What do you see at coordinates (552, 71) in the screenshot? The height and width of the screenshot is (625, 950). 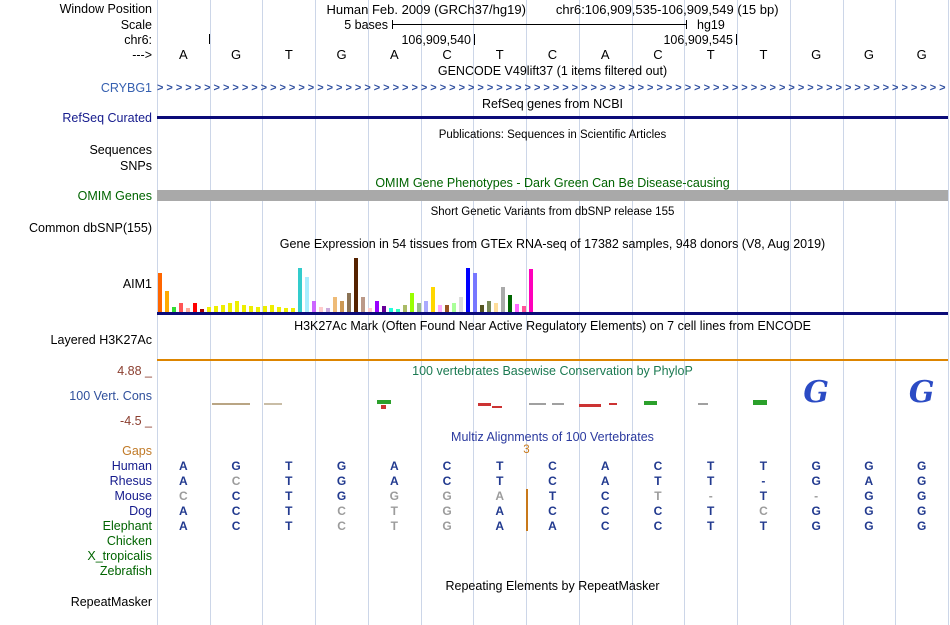 I see `gencode-title: GENCODE V49lift37 (1 items filtered out)` at bounding box center [552, 71].